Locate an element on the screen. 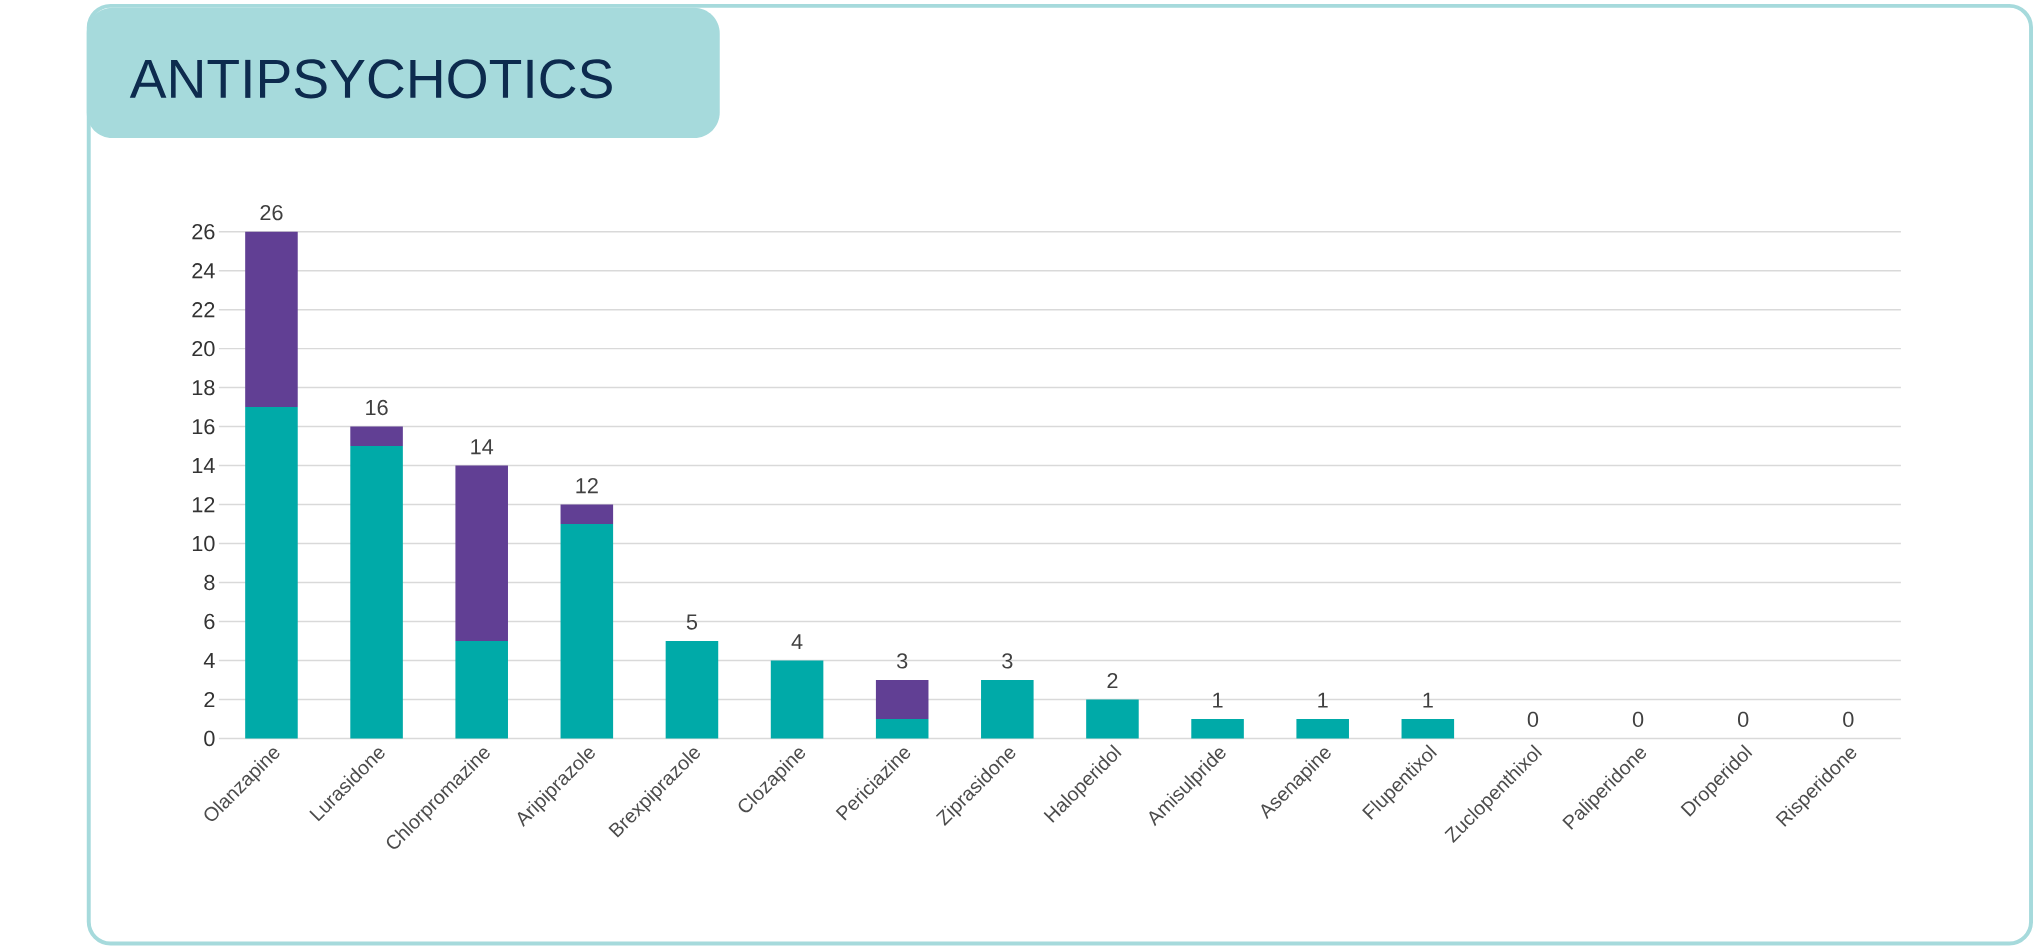 This screenshot has height=947, width=2033. y-tick-label: 18 is located at coordinates (203, 387).